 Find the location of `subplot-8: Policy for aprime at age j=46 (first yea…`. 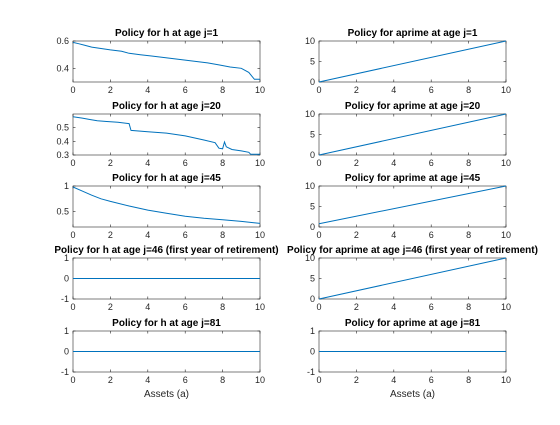

subplot-8: Policy for aprime at age j=46 (first yea… is located at coordinates (412, 278).